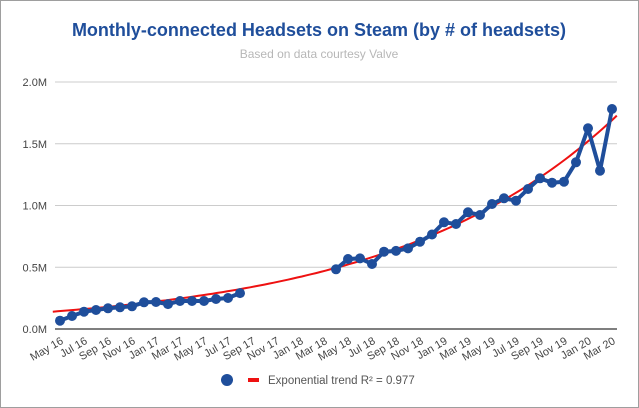 The height and width of the screenshot is (408, 639). I want to click on y-axis-ticks: 0.0M 0.5M 1.0M 1.5M 2.0M, so click(35, 206).